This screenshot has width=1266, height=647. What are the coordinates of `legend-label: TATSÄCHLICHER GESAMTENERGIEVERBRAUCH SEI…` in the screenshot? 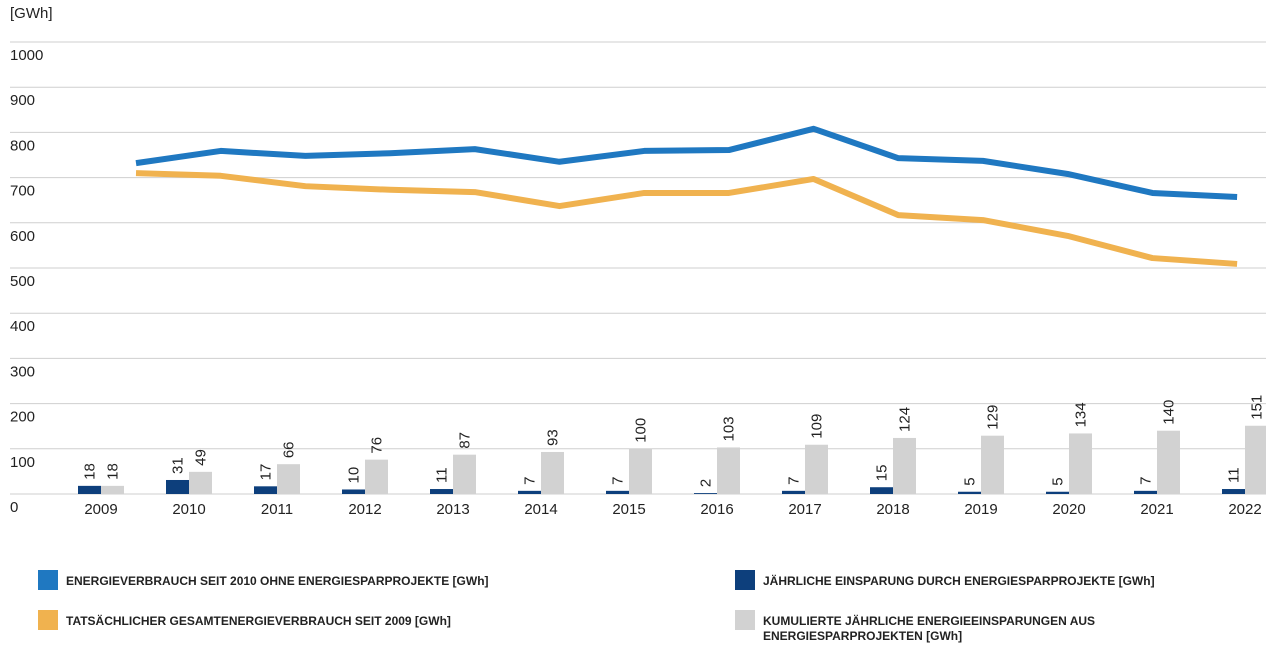 It's located at (258, 621).